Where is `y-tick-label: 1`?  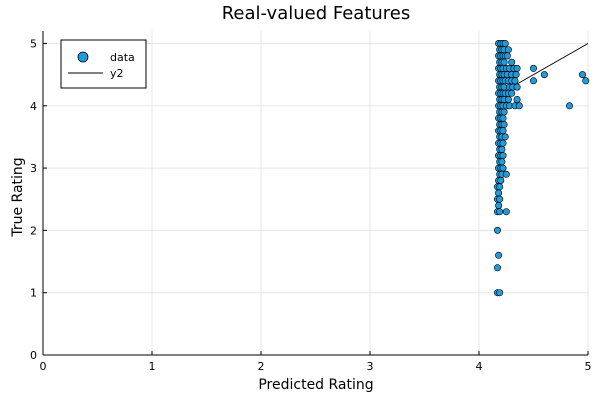 y-tick-label: 1 is located at coordinates (33, 293).